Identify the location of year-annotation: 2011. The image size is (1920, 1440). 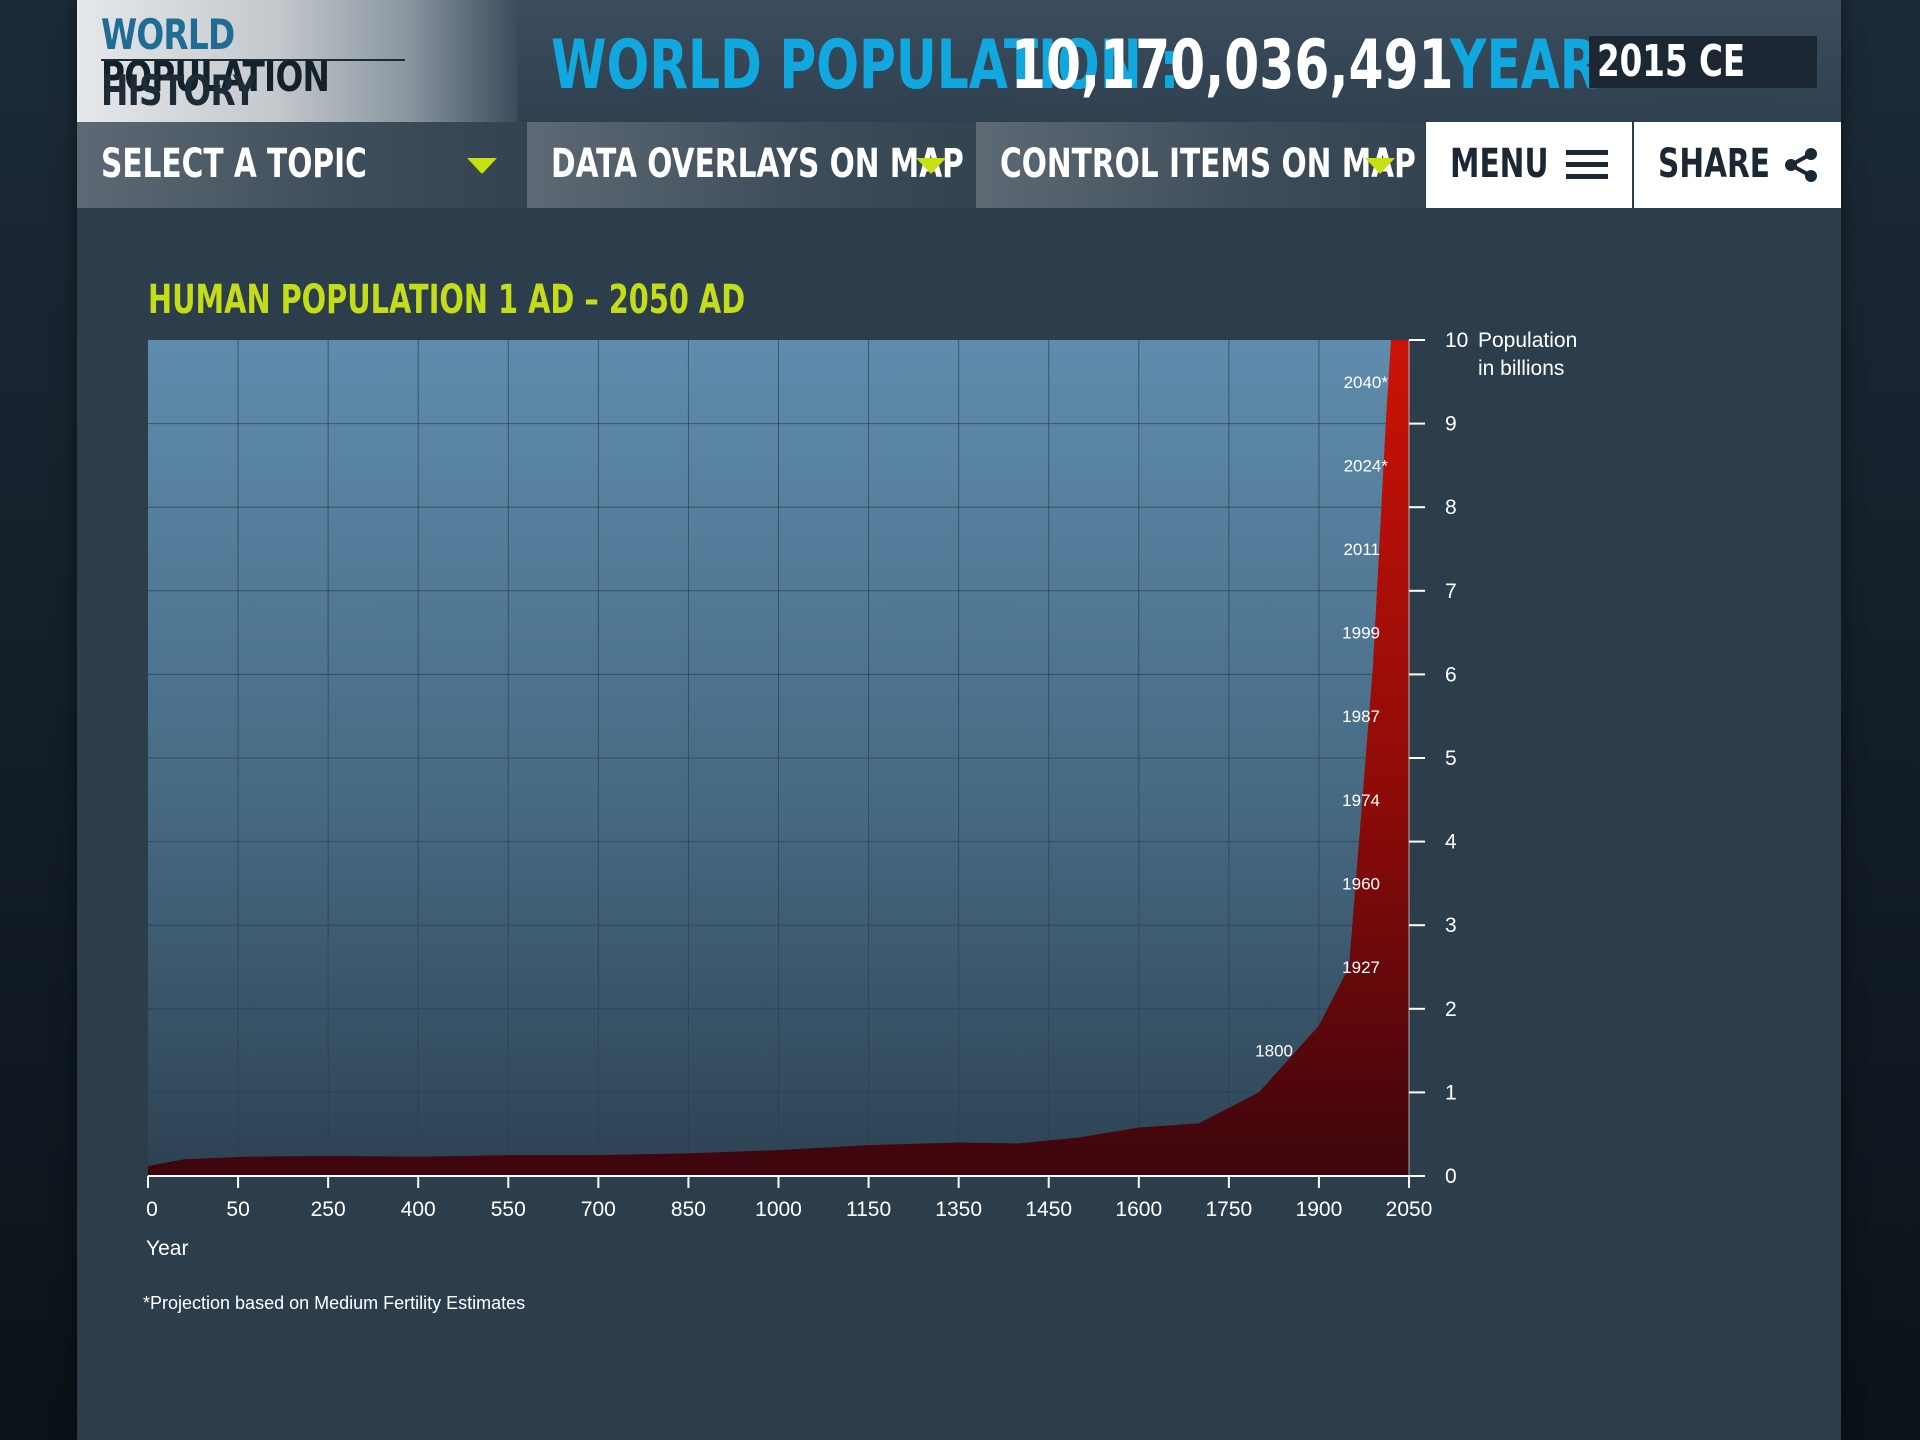
(1361, 549).